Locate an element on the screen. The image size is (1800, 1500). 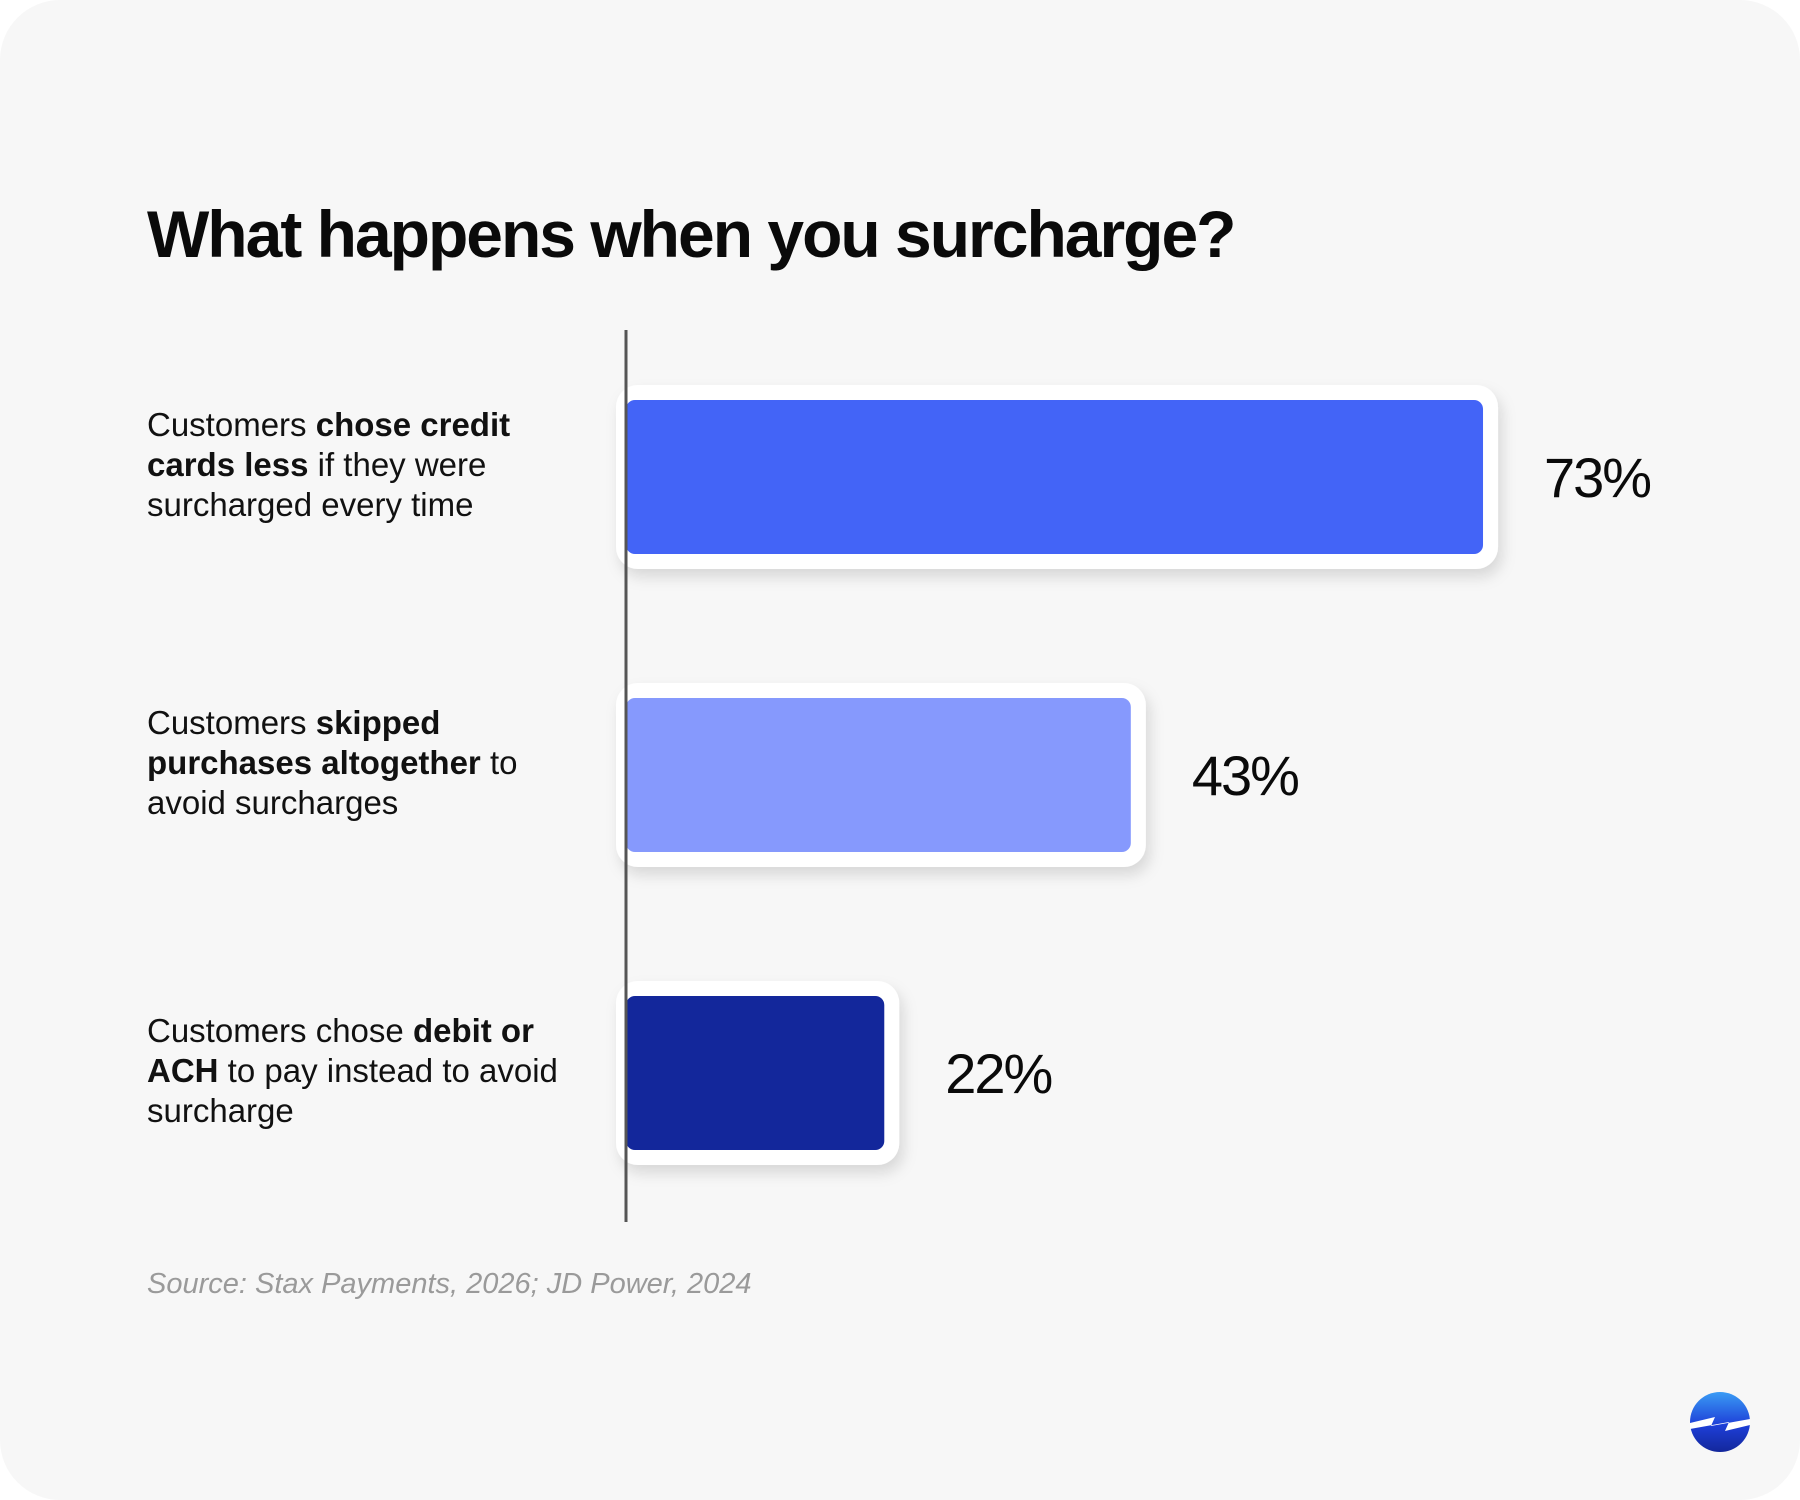
page-title: What happens when you surcharge? is located at coordinates (691, 234).